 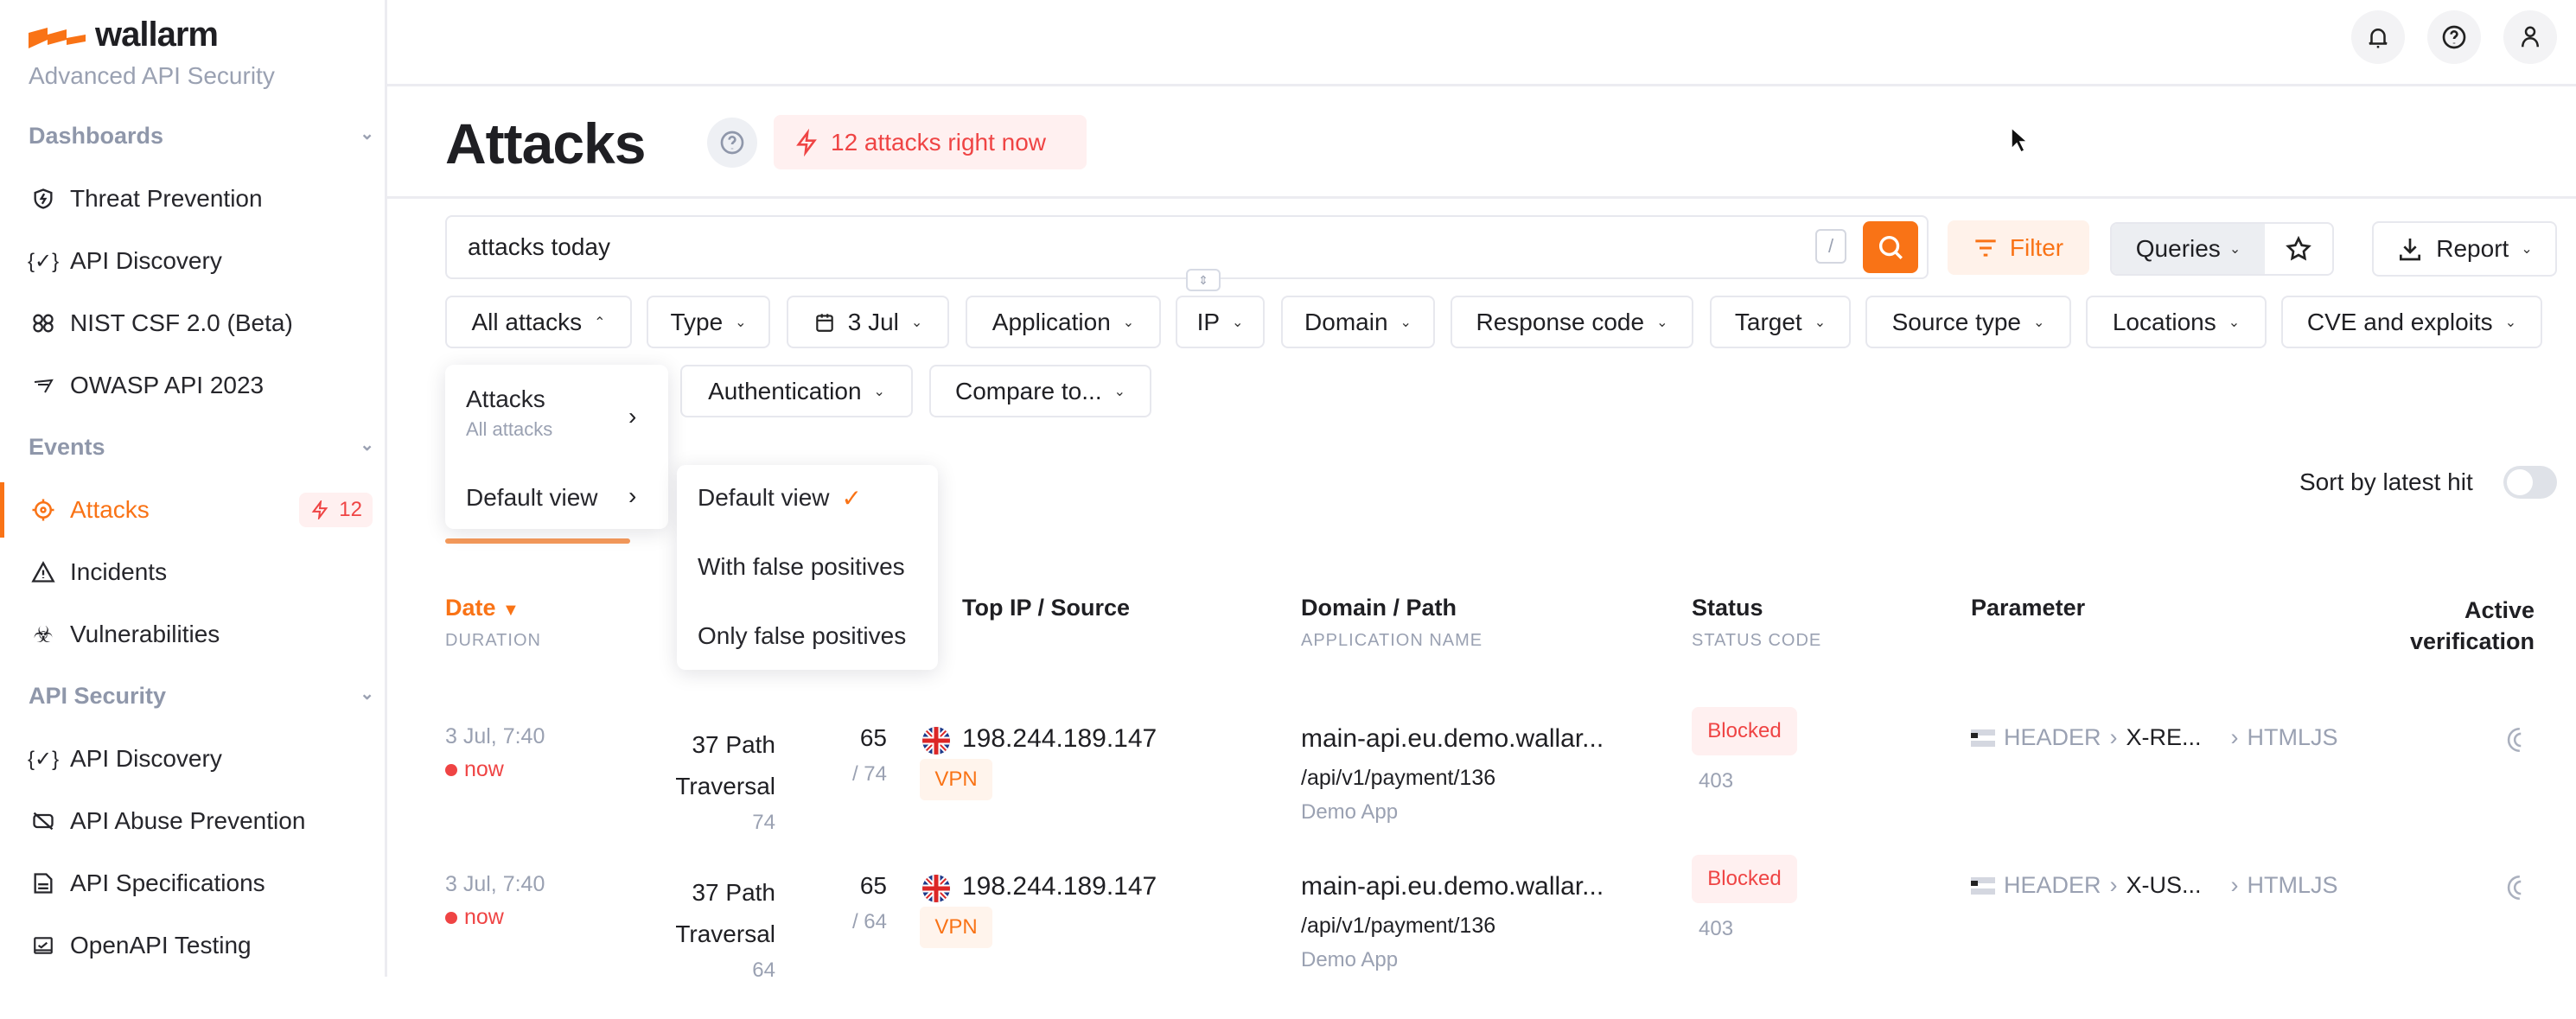 I want to click on sidebar-item-nist: NIST CSF 2.0 (Beta), so click(x=192, y=323).